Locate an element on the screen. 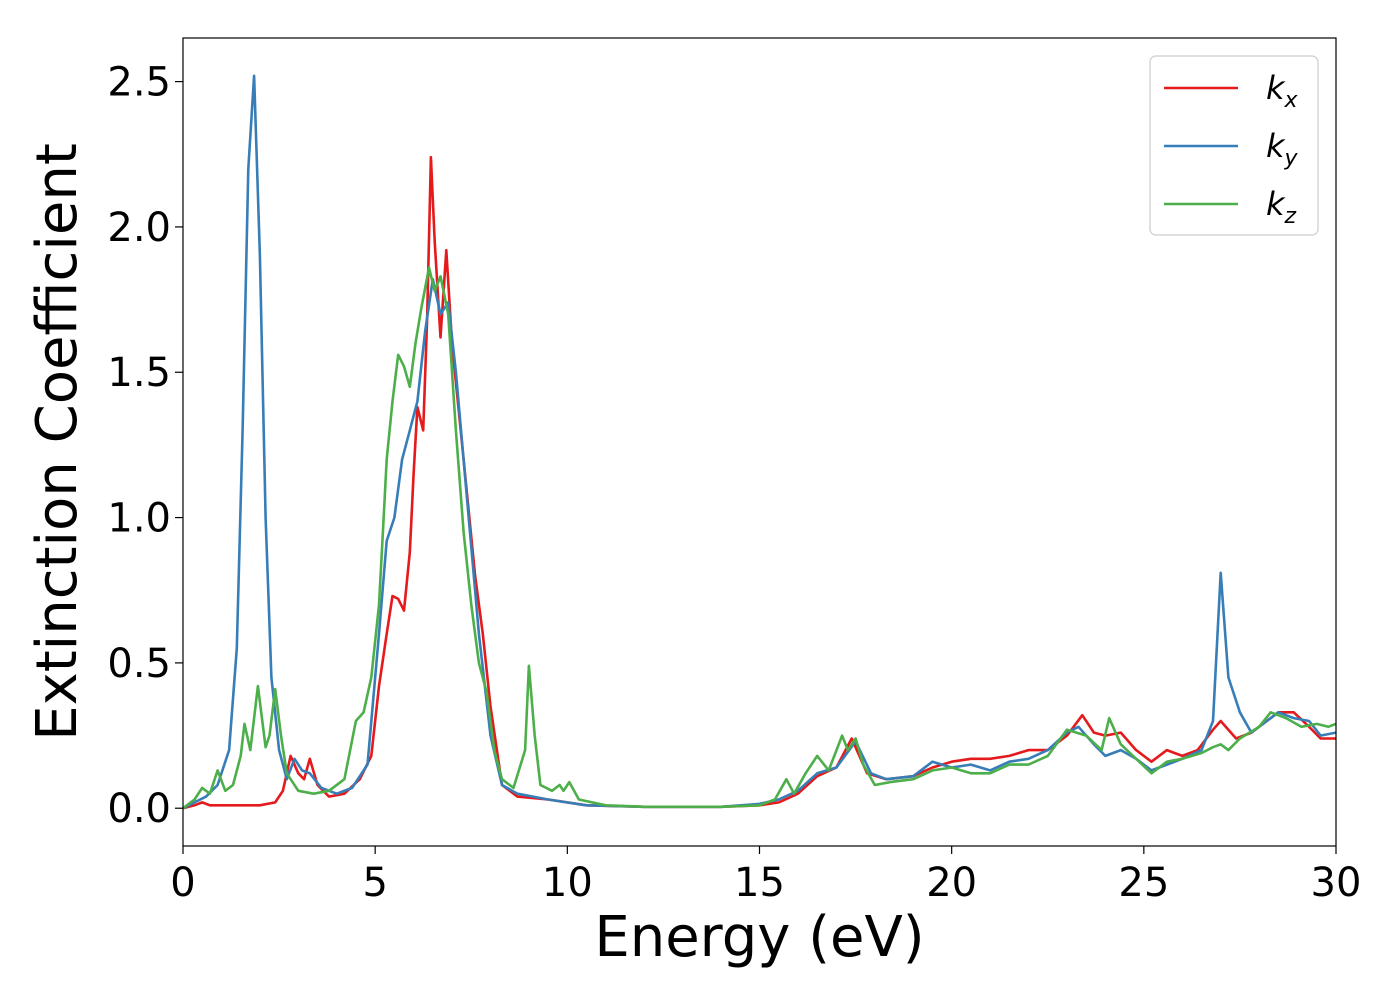 The image size is (1400, 1000). x-axis-title: Energy (eV) is located at coordinates (759, 937).